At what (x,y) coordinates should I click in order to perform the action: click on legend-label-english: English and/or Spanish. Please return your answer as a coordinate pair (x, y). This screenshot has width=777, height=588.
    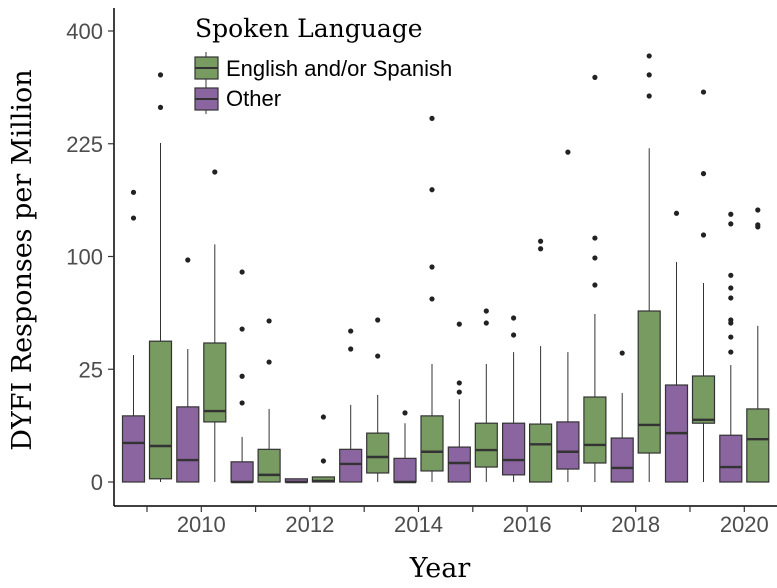
    Looking at the image, I should click on (339, 68).